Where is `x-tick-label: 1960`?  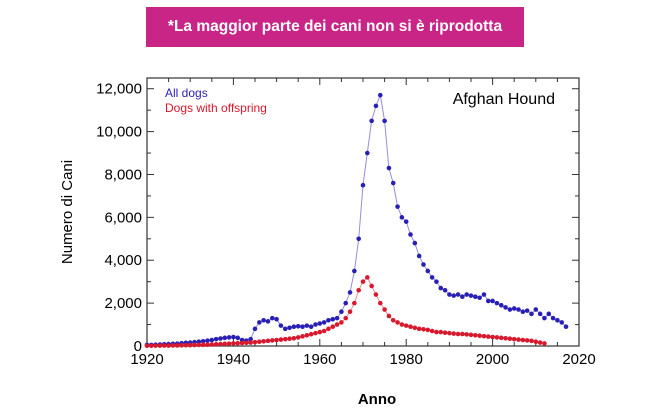
x-tick-label: 1960 is located at coordinates (319, 359).